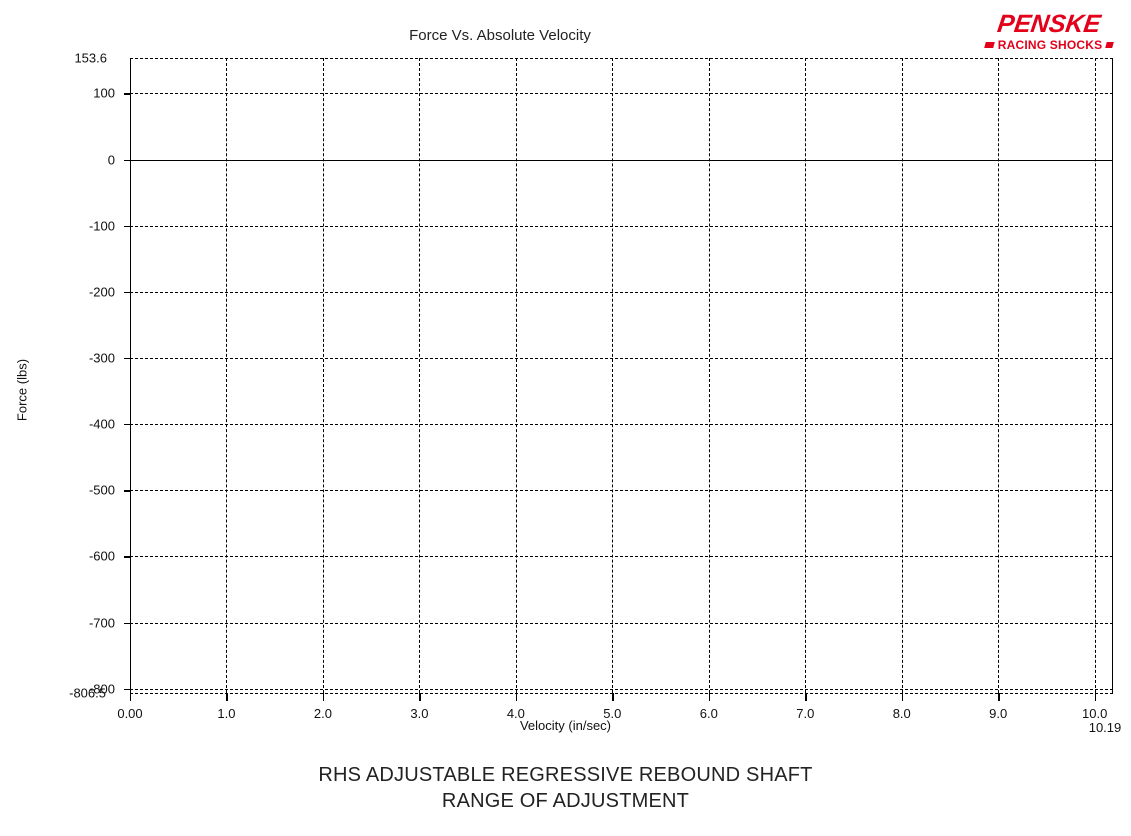  What do you see at coordinates (565, 801) in the screenshot?
I see `caption-line-2: RANGE OF ADJUSTMENT` at bounding box center [565, 801].